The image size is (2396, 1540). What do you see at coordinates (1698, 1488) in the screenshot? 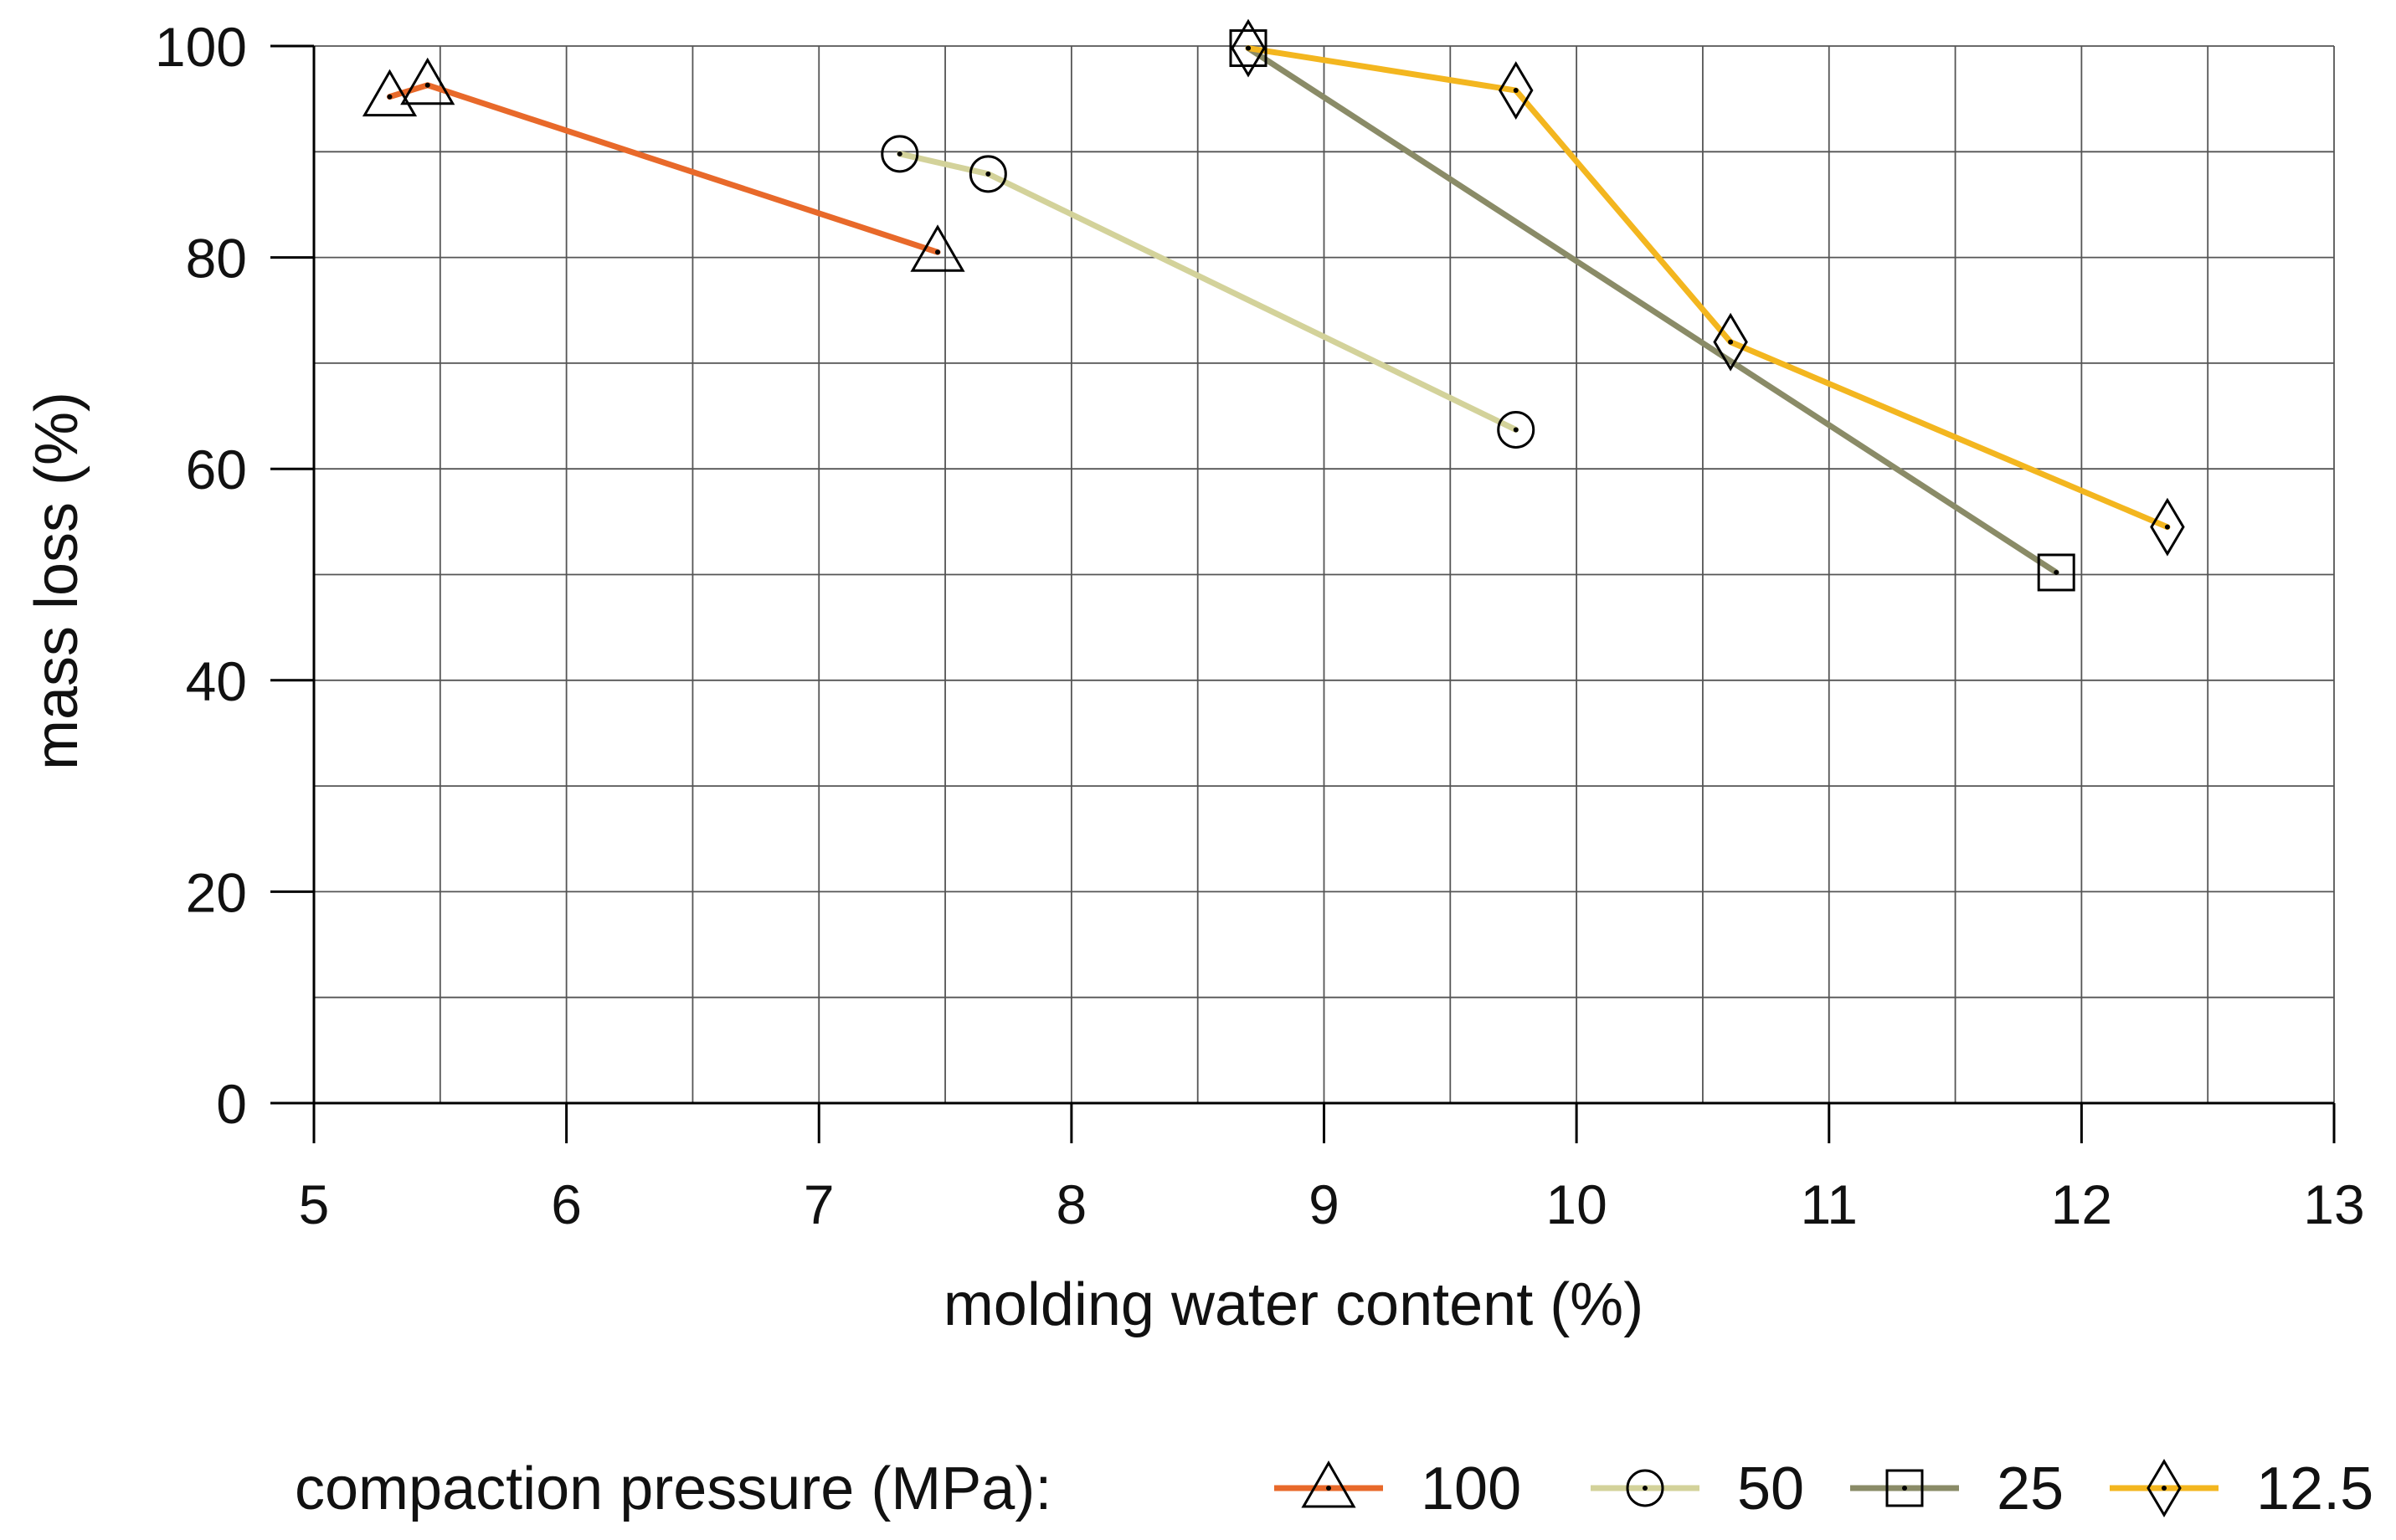
I see `legend-item-50: 50` at bounding box center [1698, 1488].